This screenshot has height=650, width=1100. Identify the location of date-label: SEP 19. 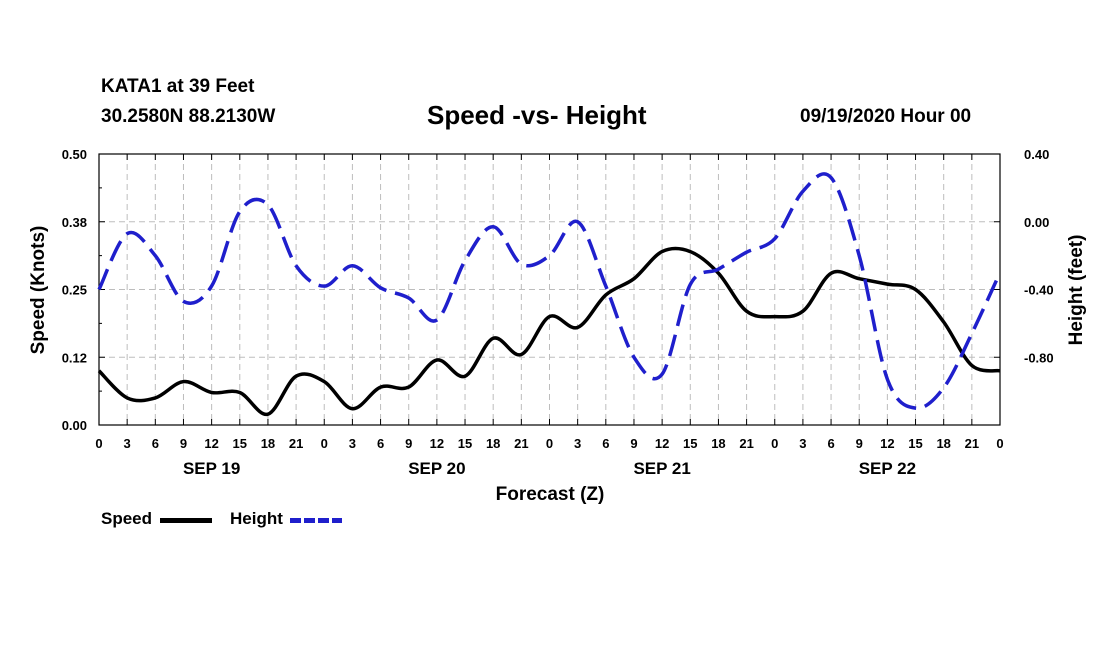
(211, 468).